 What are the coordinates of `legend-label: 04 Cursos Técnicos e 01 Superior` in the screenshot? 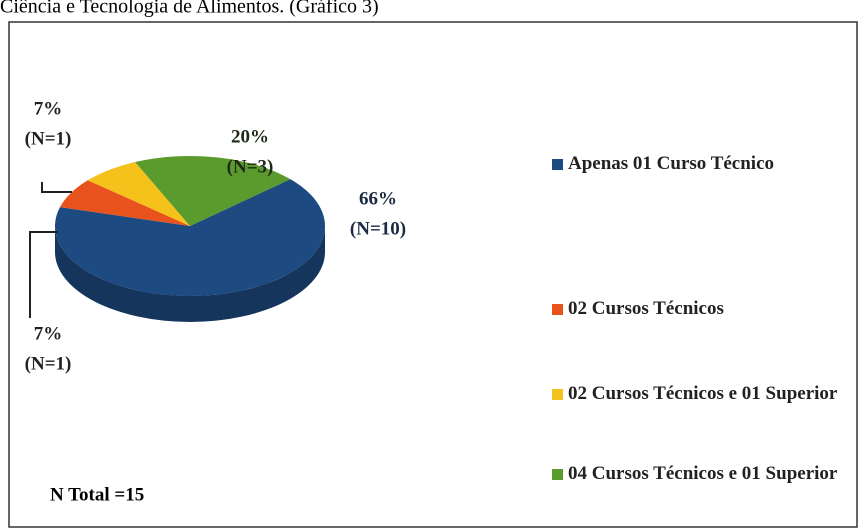 It's located at (703, 473).